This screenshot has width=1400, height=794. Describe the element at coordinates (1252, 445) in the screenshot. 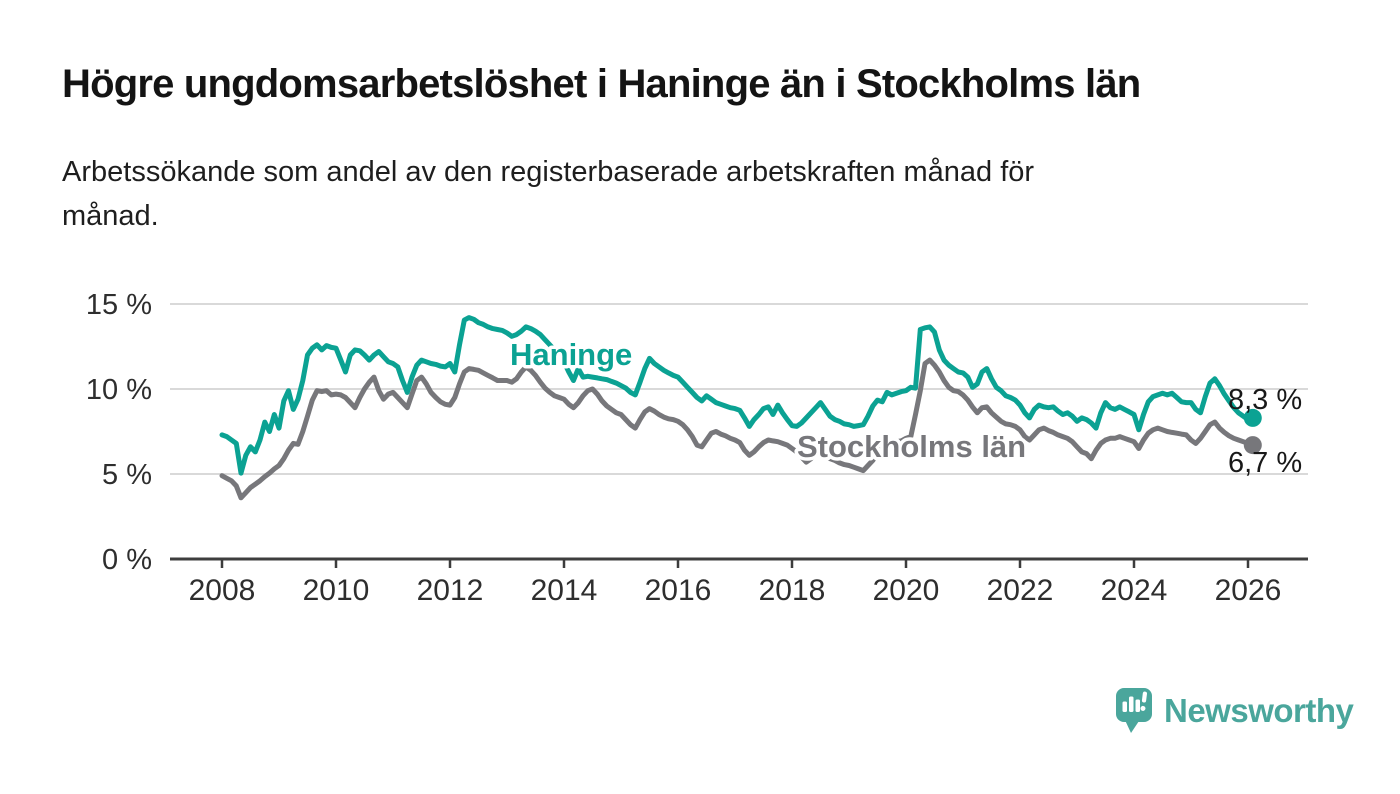

I see `series-end-dot-stockholms-lan` at that location.